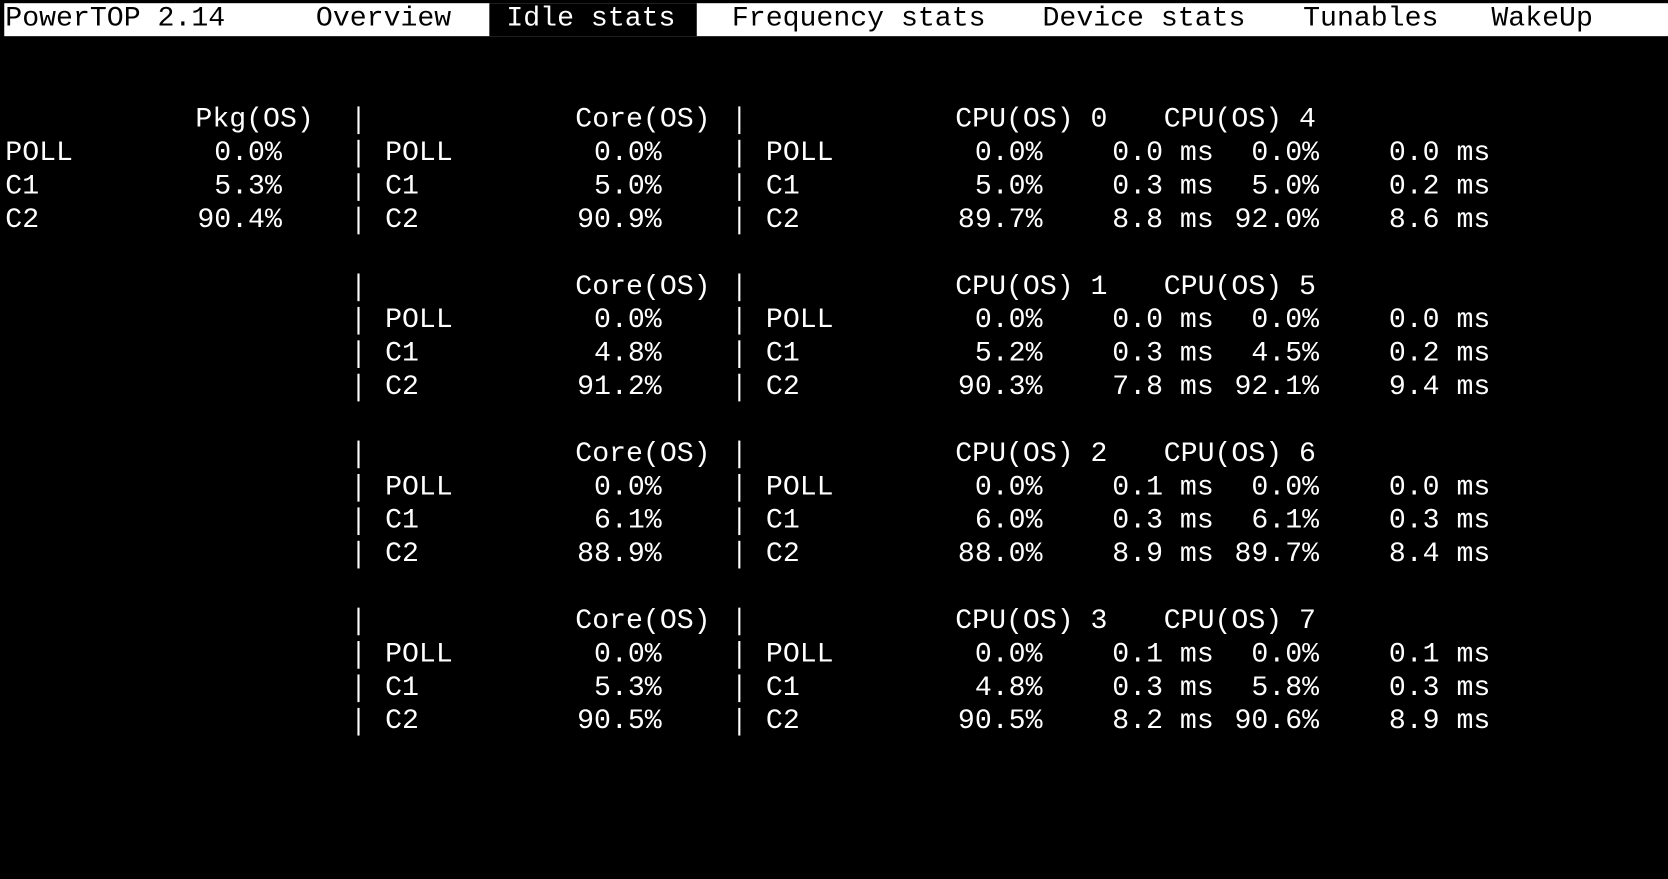 This screenshot has height=879, width=1668. Describe the element at coordinates (628, 521) in the screenshot. I see `core-value: 6.1%` at that location.